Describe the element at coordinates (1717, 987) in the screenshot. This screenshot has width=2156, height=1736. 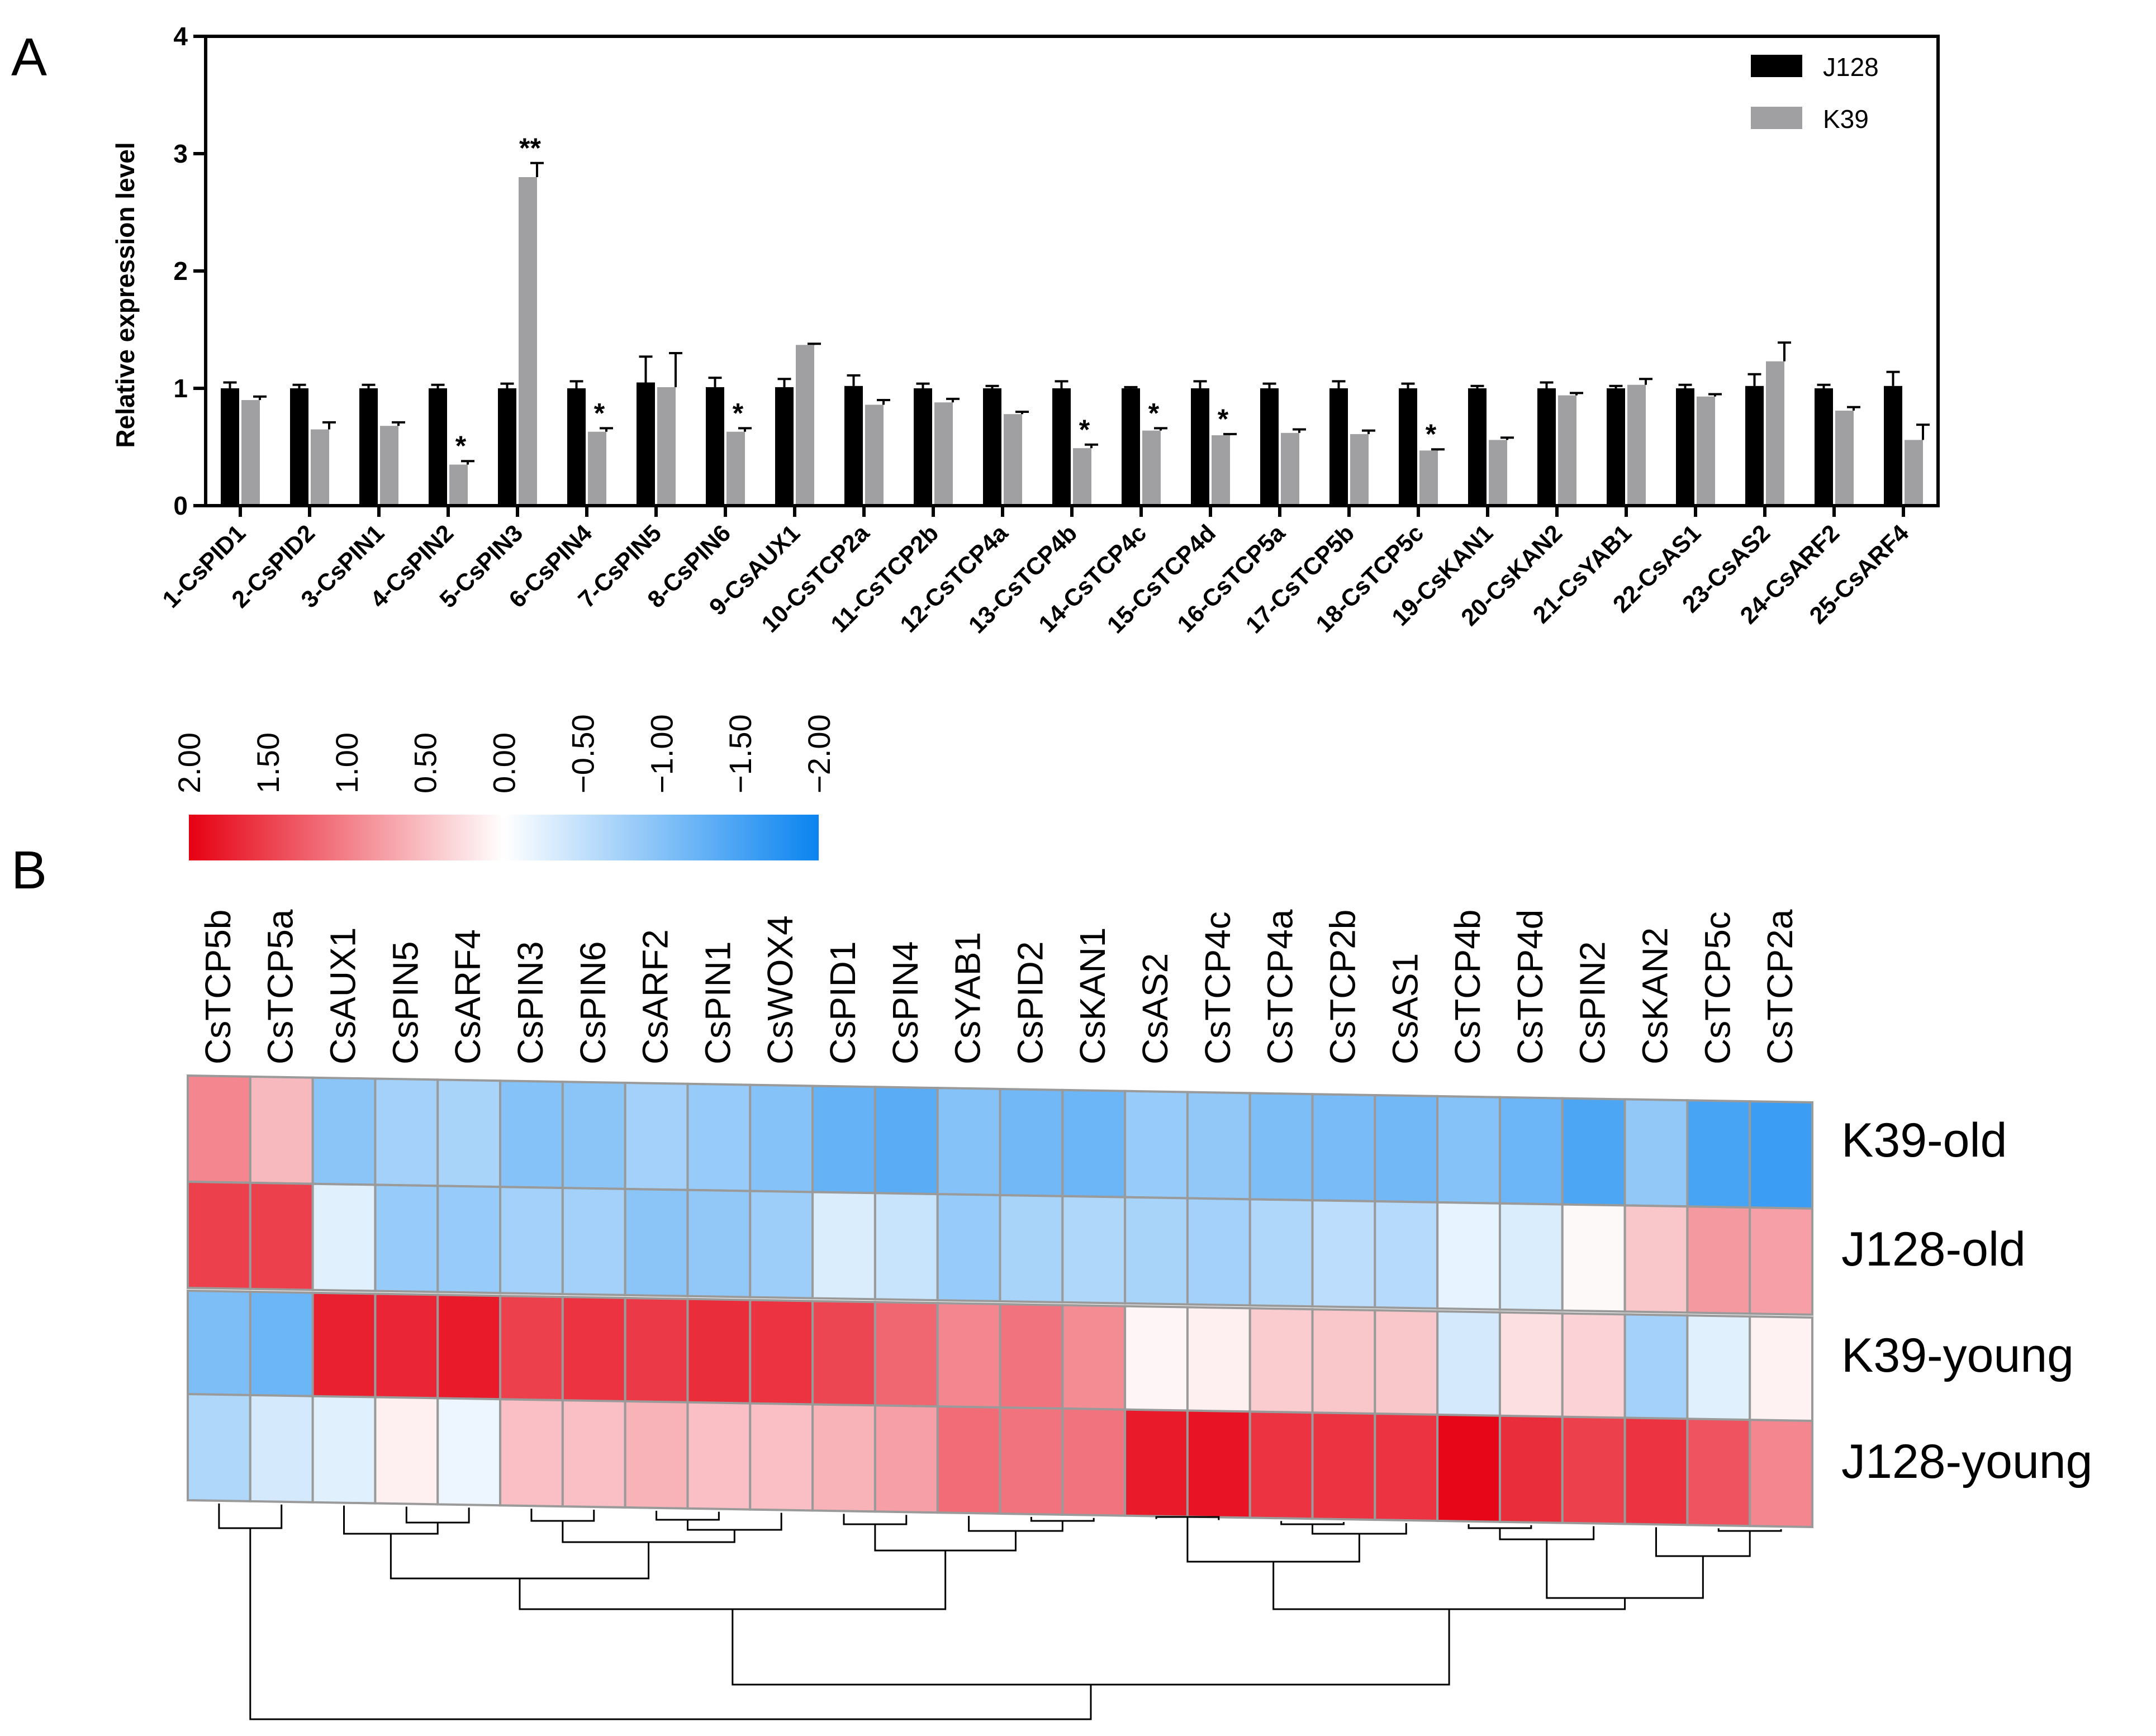
I see `heatmap-column-label: CsTCP5c` at that location.